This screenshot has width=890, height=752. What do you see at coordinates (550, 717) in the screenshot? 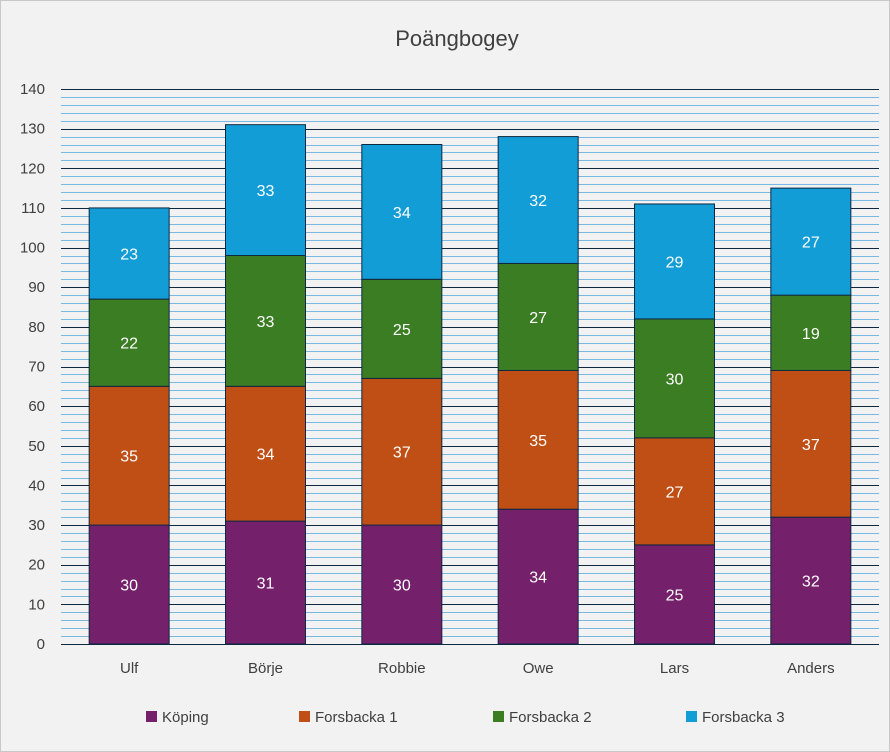
I see `legend-label: Forsbacka 2` at bounding box center [550, 717].